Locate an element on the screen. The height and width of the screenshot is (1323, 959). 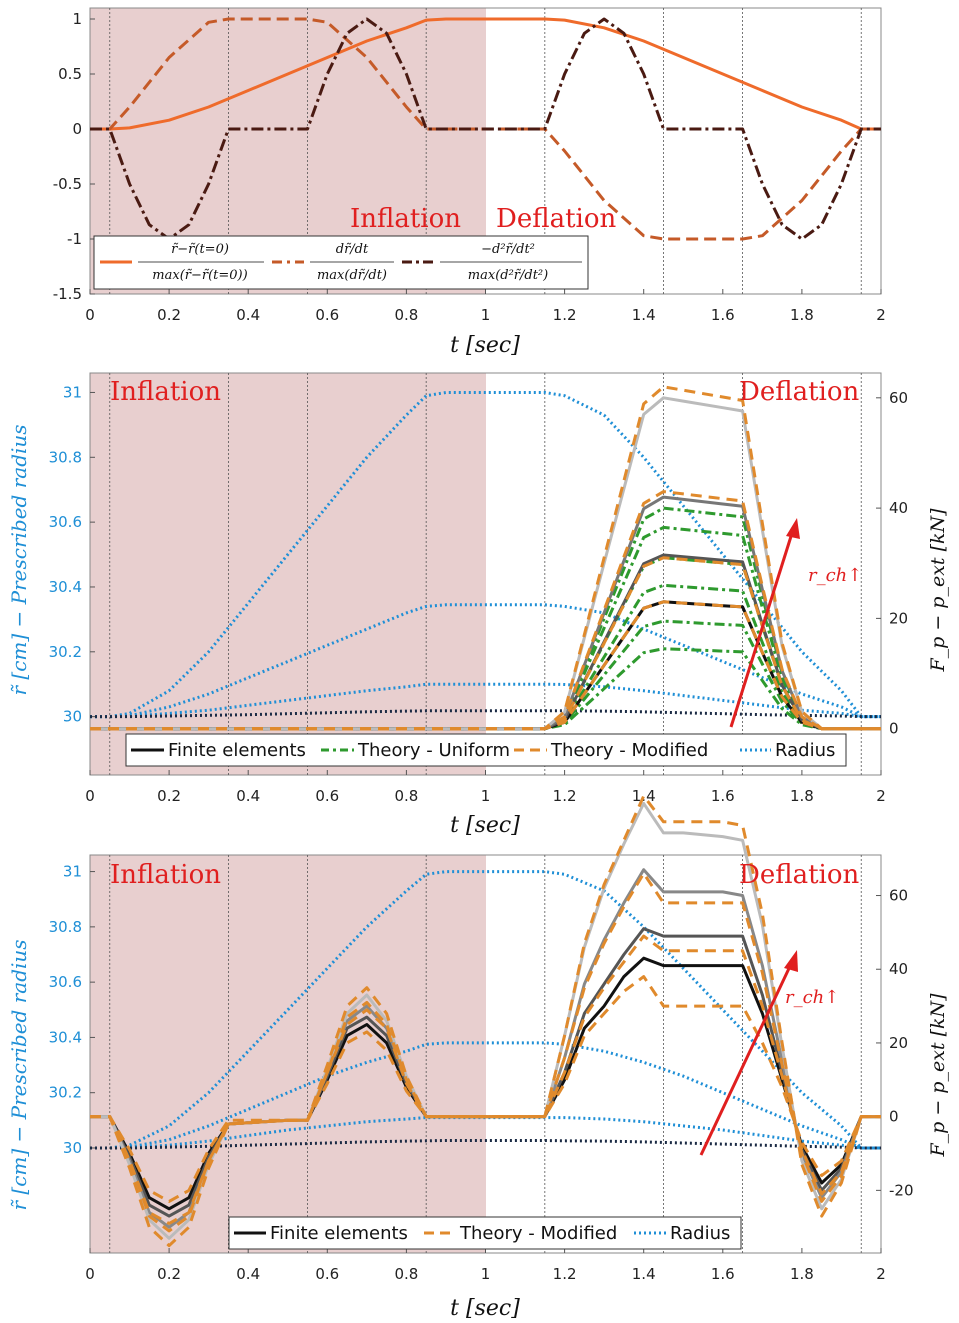
legend-normalized-acceleration-den: max(d²r̃/dt²) is located at coordinates (508, 275).